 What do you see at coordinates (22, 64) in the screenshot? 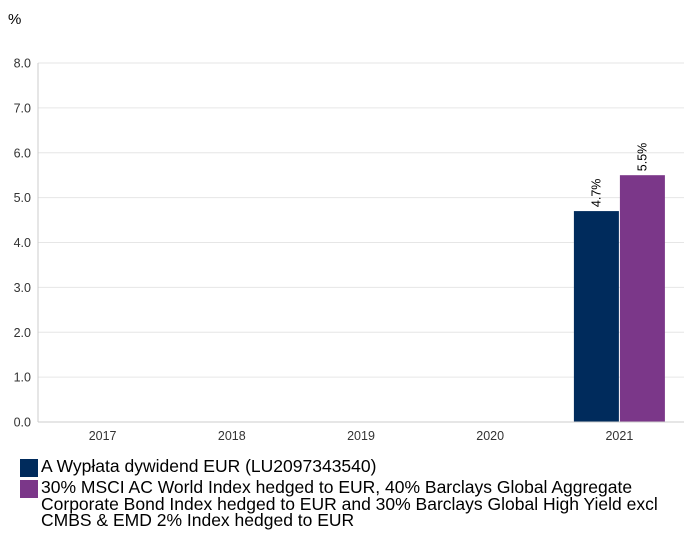
I see `y-tick-label: 8.0` at bounding box center [22, 64].